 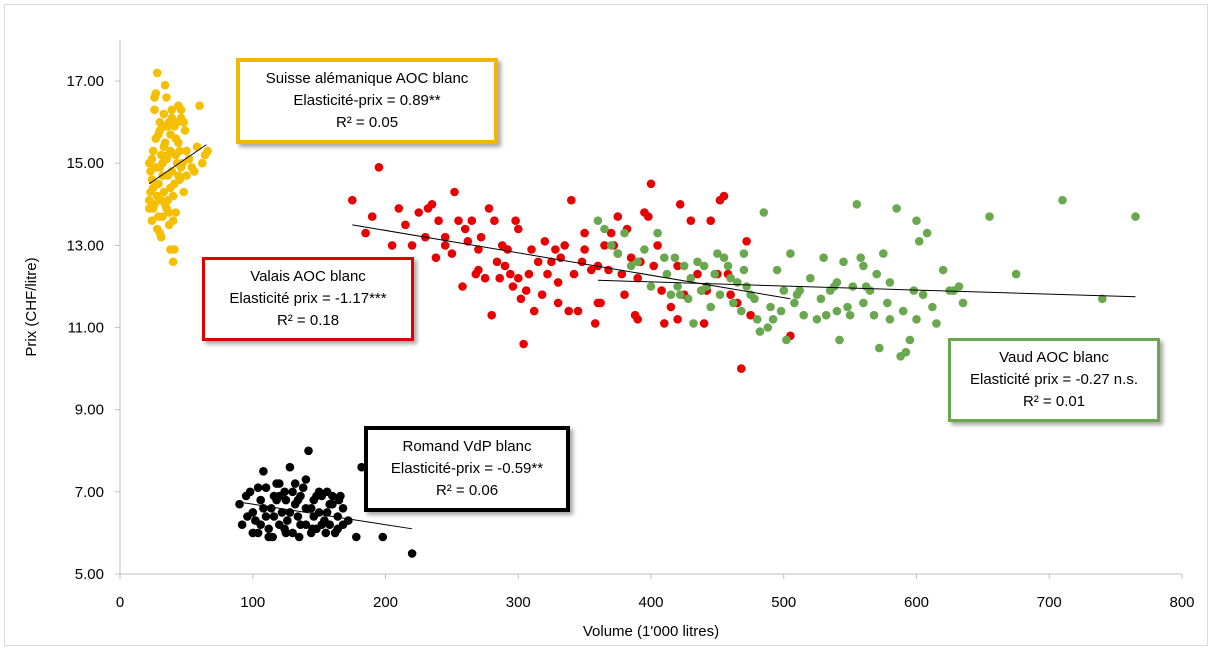 What do you see at coordinates (31, 306) in the screenshot?
I see `y-axis-label: Prix (CHF/litre)` at bounding box center [31, 306].